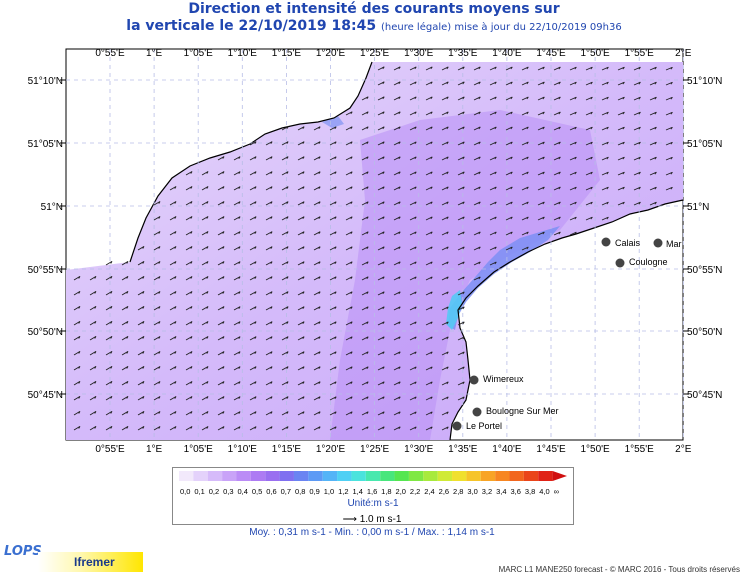 This screenshot has height=576, width=748. Describe the element at coordinates (45, 332) in the screenshot. I see `lat-label-left: 50°50'N` at that location.